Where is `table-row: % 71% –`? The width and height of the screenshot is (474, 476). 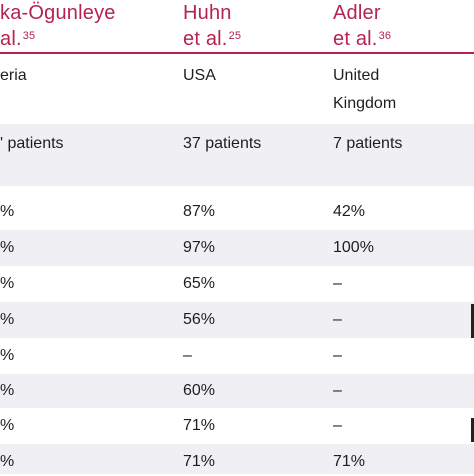
table-row: % 71% – is located at coordinates (237, 426).